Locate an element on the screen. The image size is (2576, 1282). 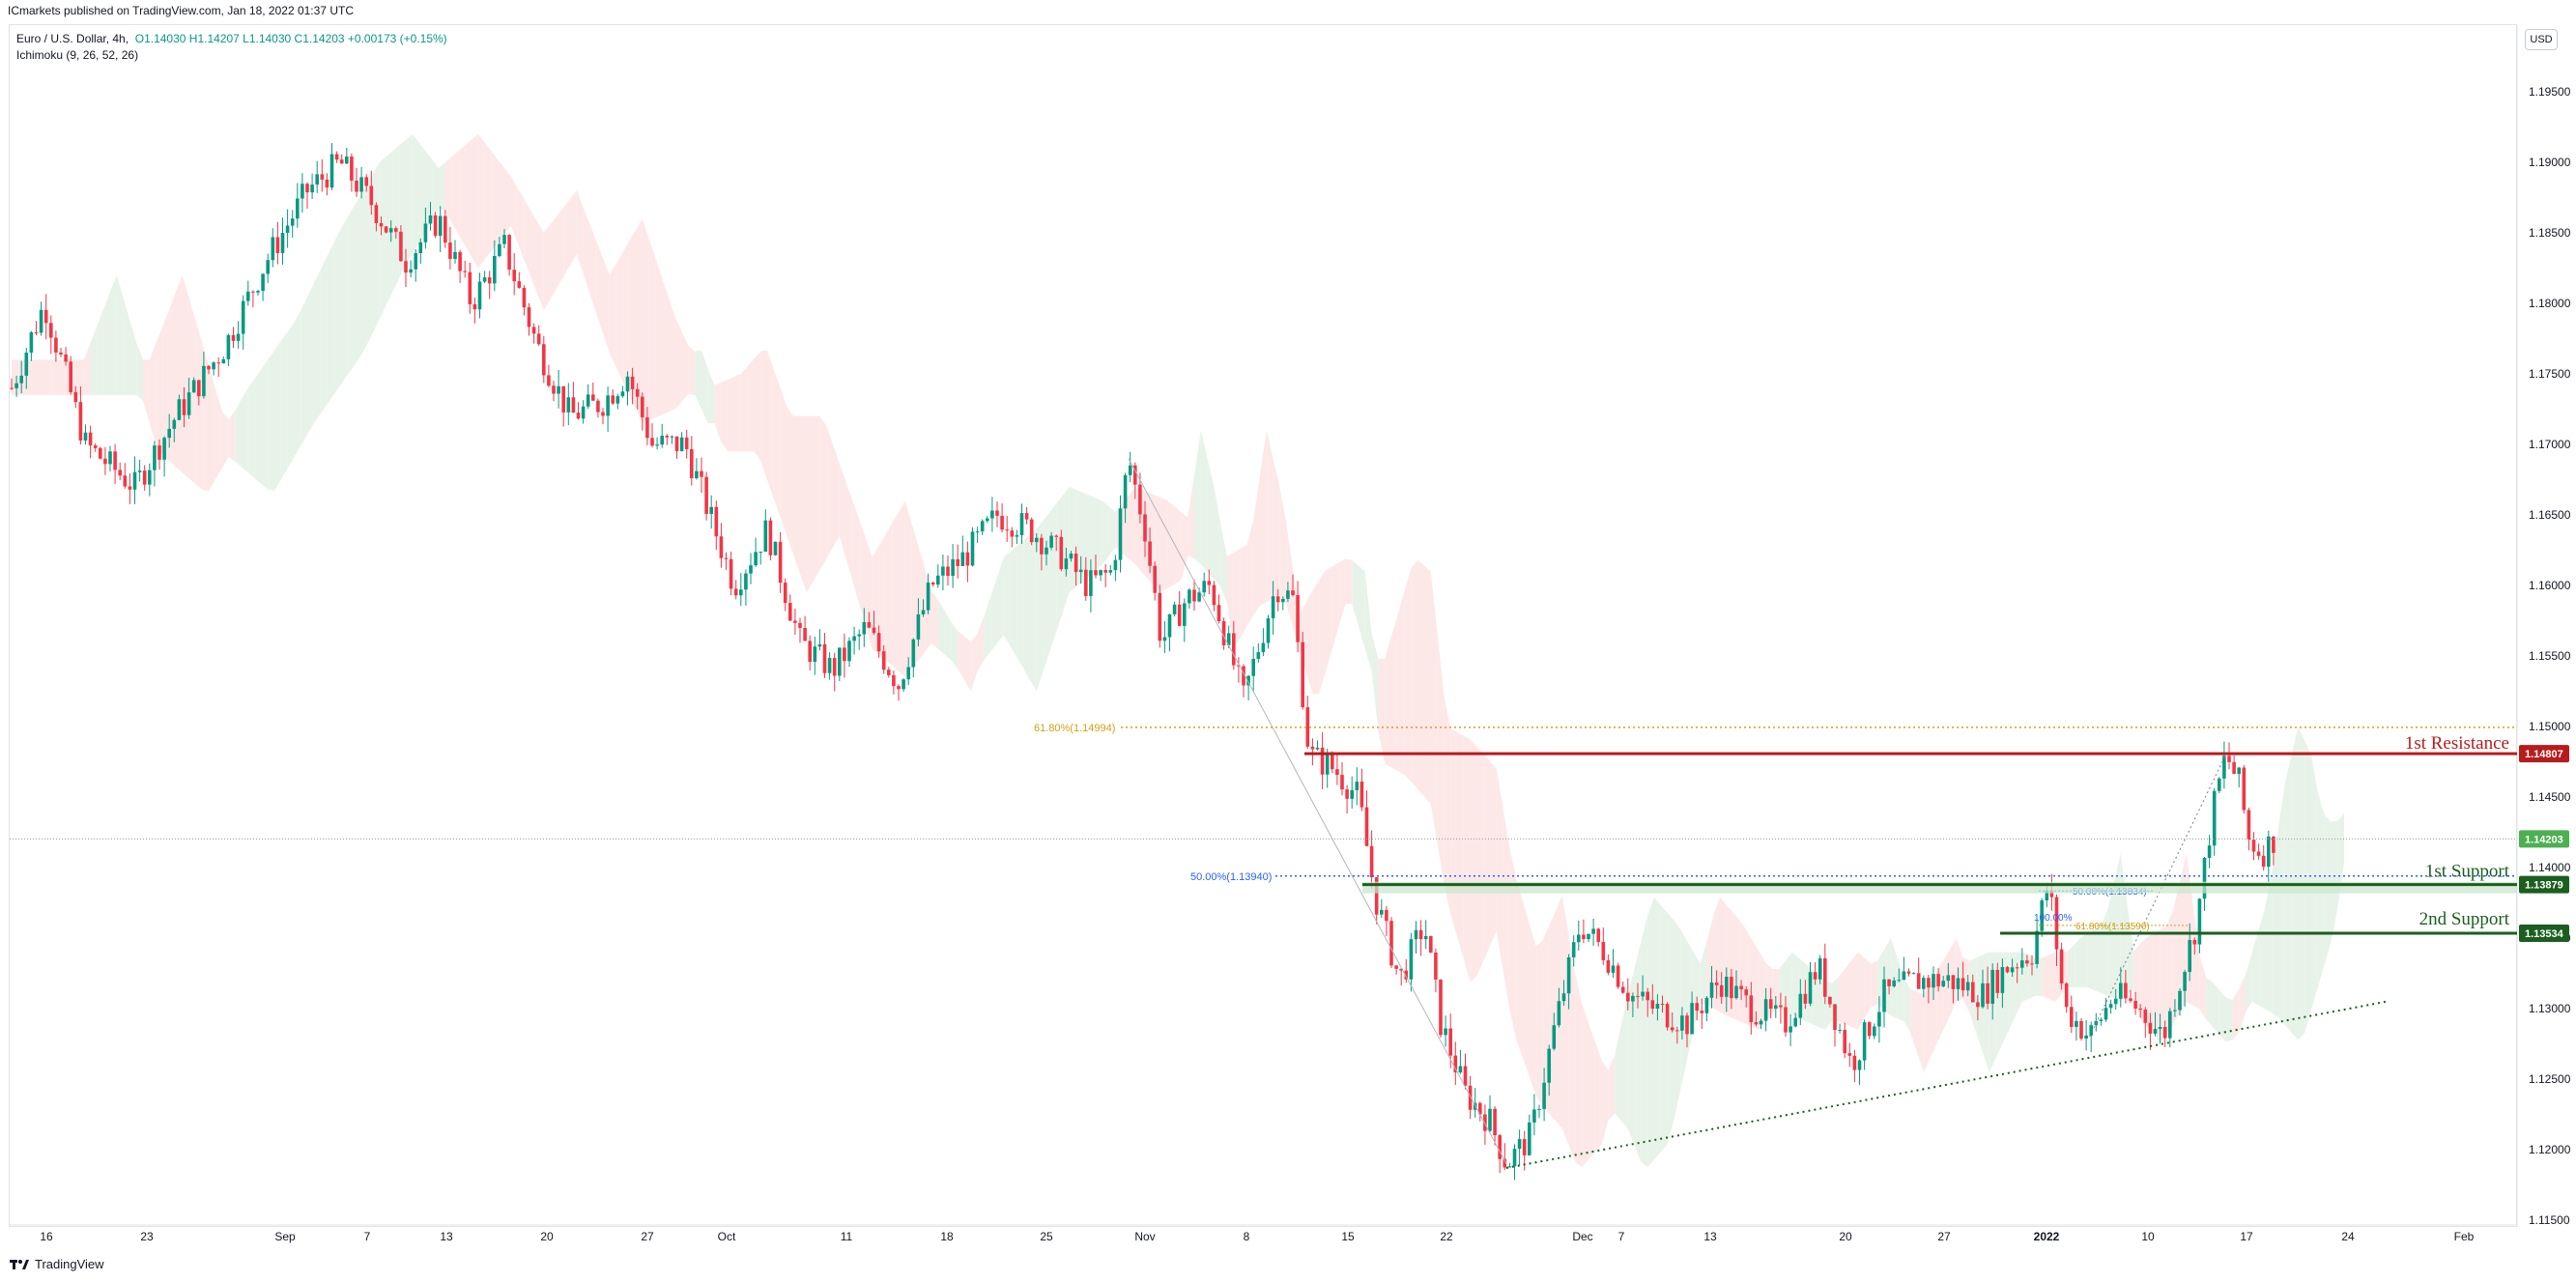
y-tick-label: 1.14500 is located at coordinates (2550, 797).